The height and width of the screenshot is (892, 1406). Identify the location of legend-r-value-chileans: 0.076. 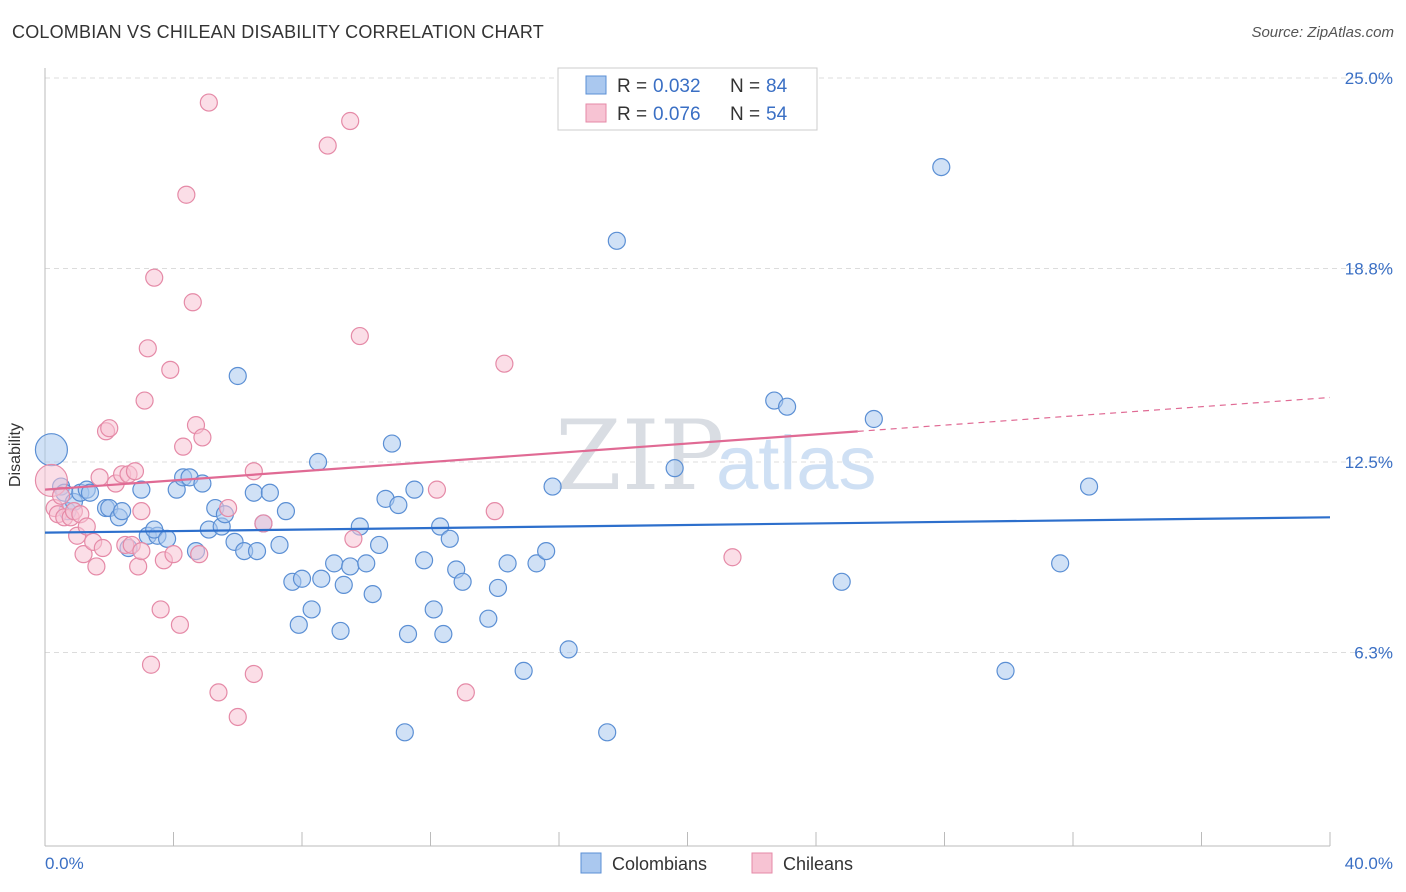
(677, 114).